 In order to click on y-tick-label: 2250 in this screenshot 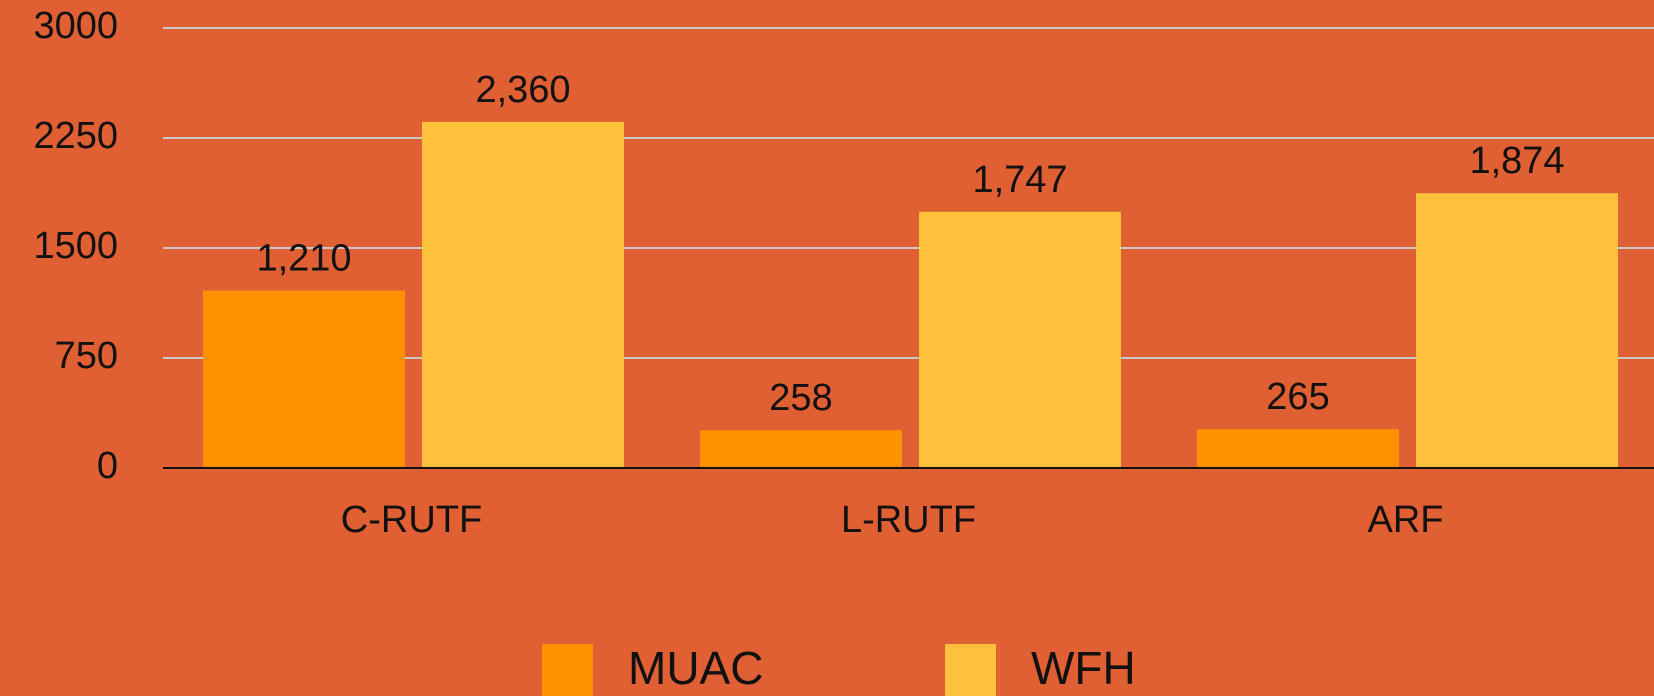, I will do `click(75, 136)`.